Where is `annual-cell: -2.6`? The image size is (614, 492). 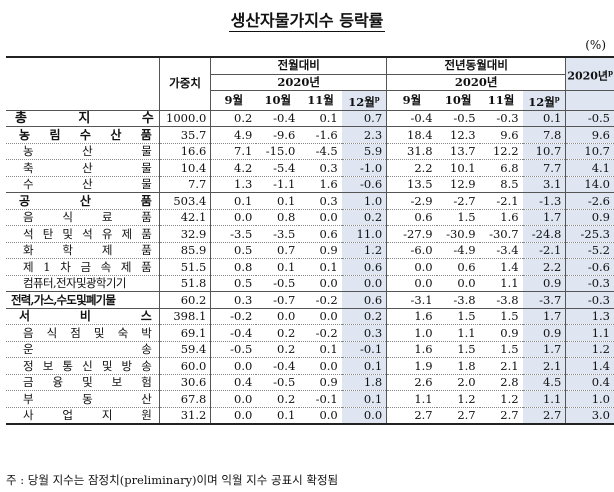
annual-cell: -2.6 is located at coordinates (589, 201).